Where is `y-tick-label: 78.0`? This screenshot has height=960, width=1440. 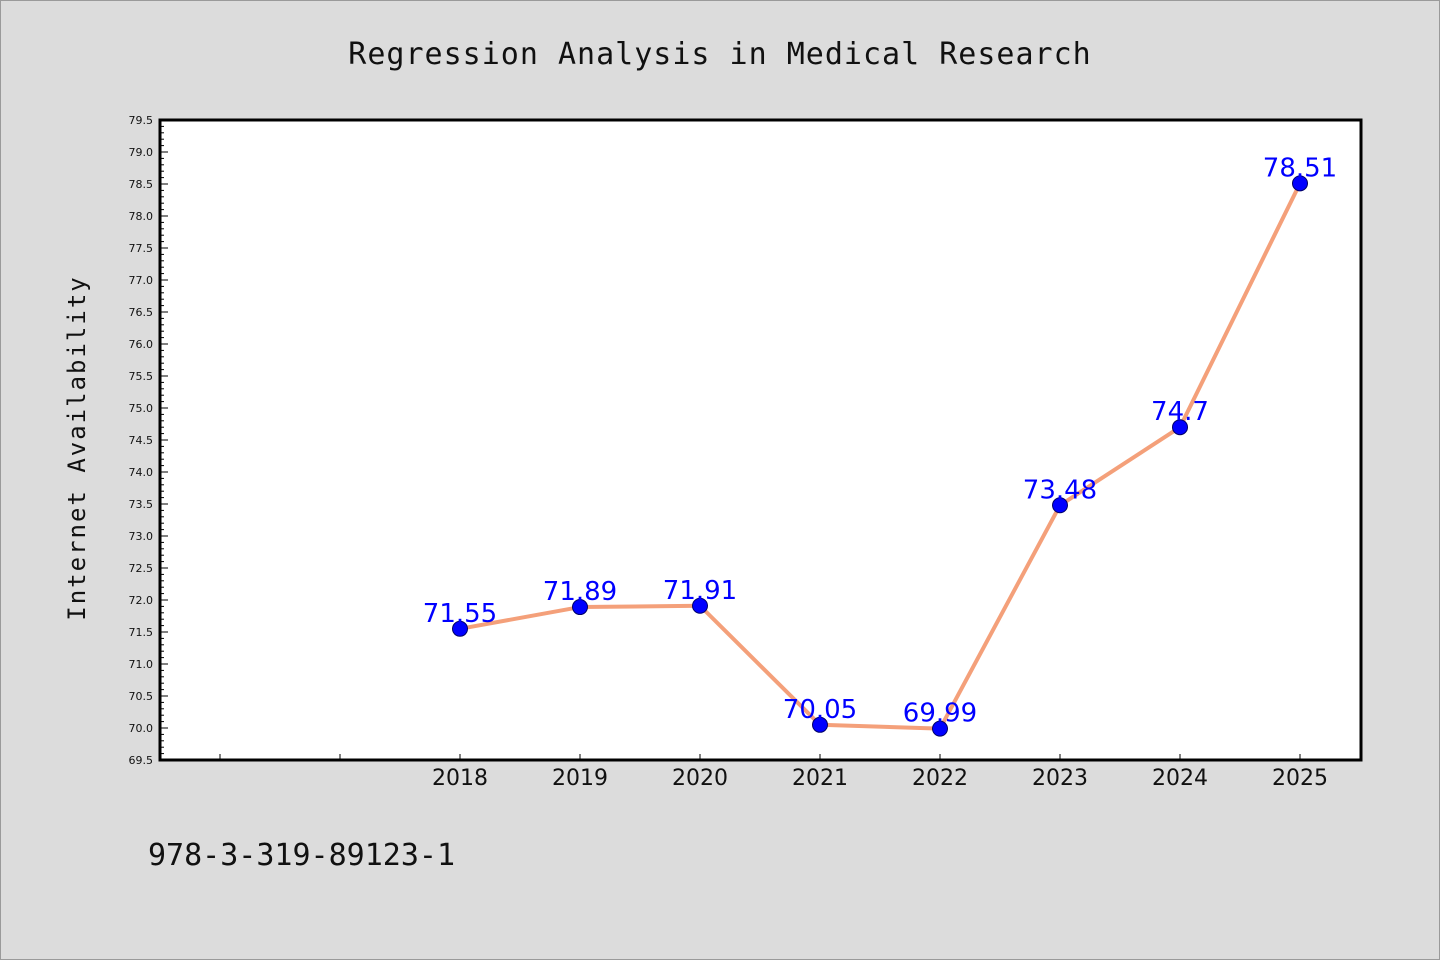 y-tick-label: 78.0 is located at coordinates (141, 216).